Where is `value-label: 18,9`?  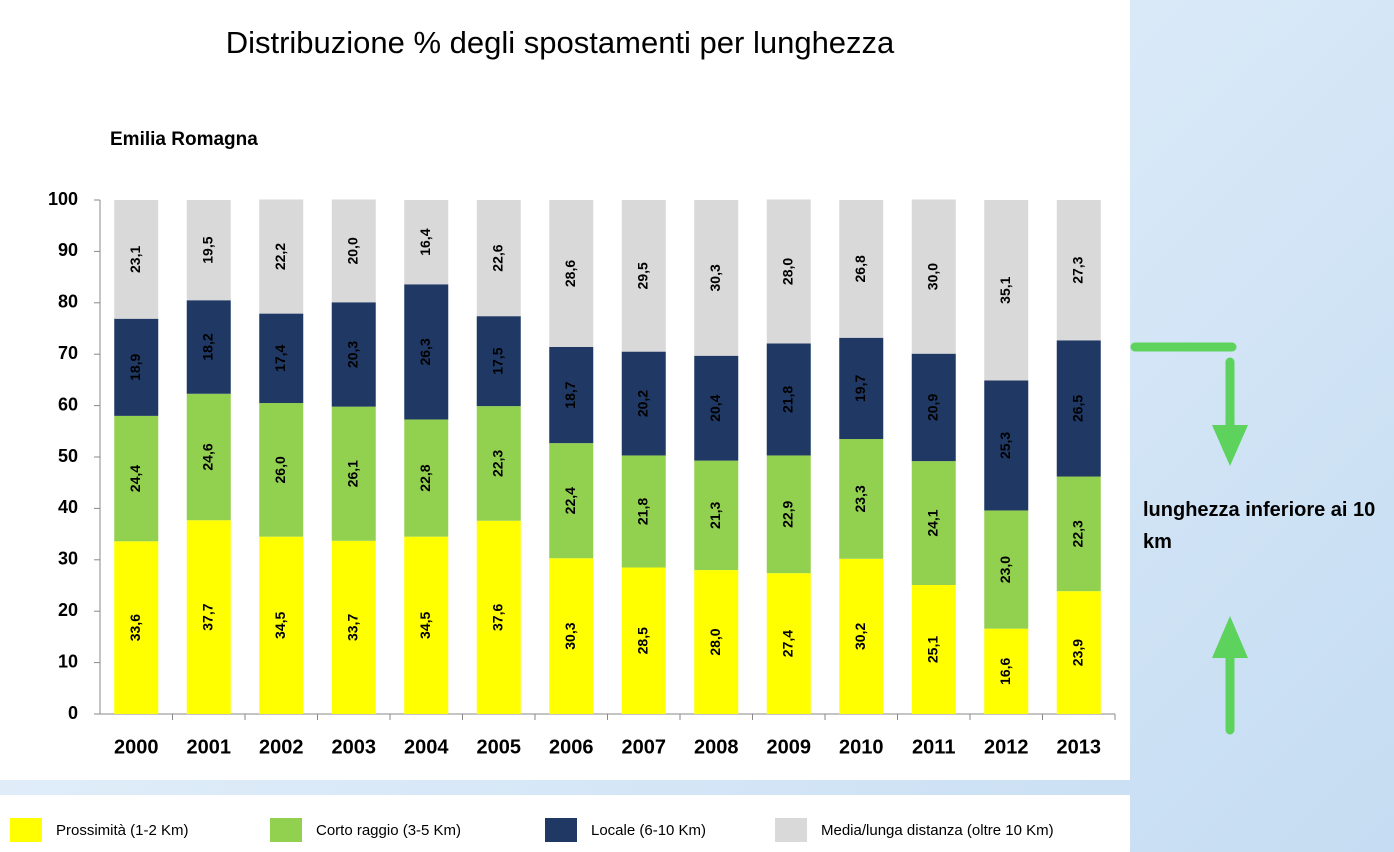
value-label: 18,9 is located at coordinates (135, 366).